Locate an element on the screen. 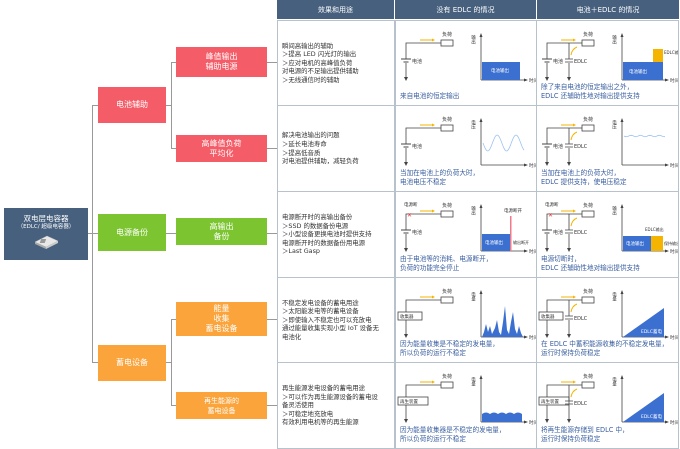  svg-text: EDLC蓄电 is located at coordinates (651, 331).